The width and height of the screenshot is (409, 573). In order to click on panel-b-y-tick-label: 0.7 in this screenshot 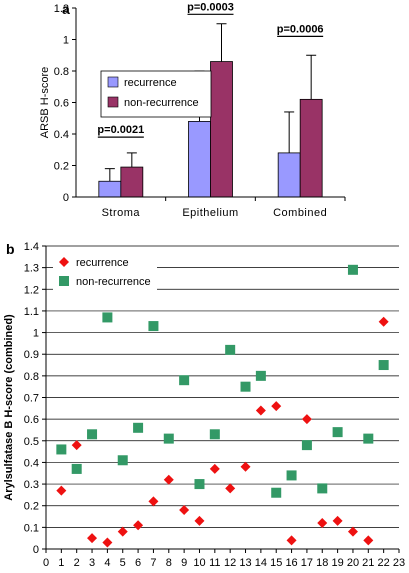, I will do `click(31, 399)`.